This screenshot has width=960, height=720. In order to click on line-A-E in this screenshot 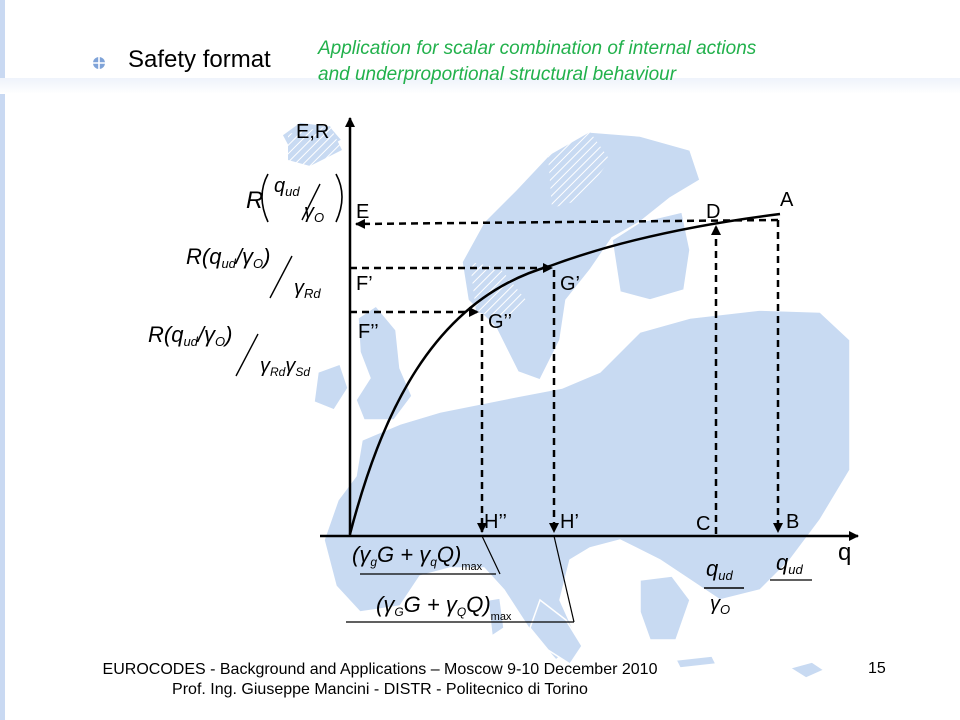, I will do `click(567, 223)`.